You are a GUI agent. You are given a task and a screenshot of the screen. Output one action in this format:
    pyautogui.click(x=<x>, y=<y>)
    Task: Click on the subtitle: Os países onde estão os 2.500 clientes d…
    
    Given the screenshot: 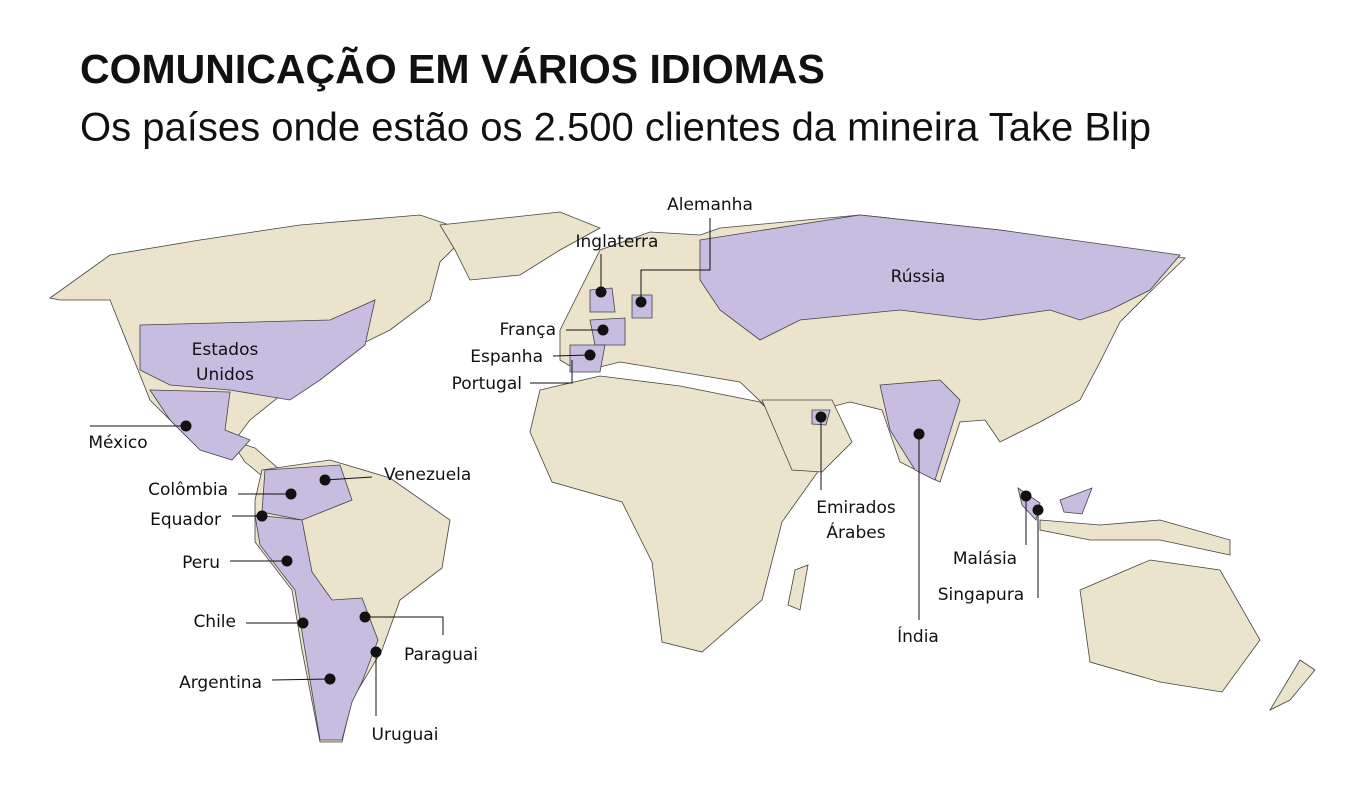 What is the action you would take?
    pyautogui.click(x=615, y=128)
    